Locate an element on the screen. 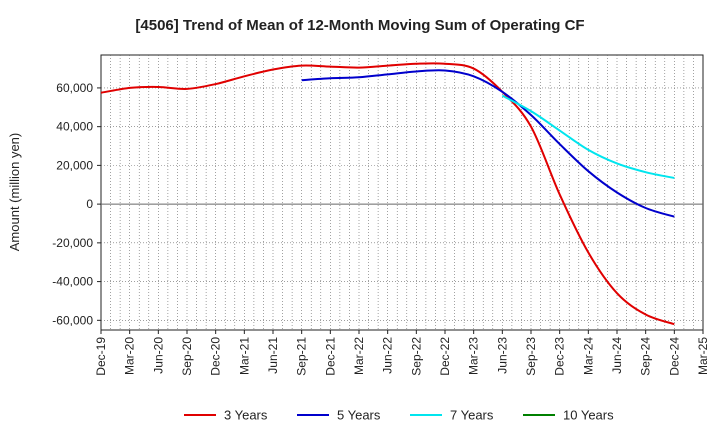  legend-label: 3 Years is located at coordinates (246, 415).